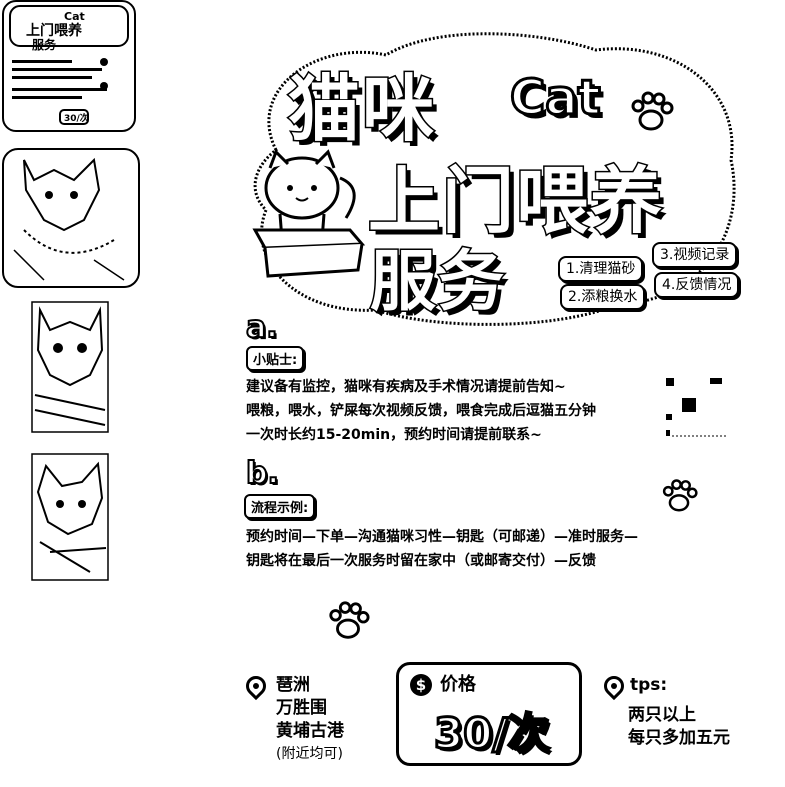 This screenshot has height=787, width=785. Describe the element at coordinates (293, 685) in the screenshot. I see `location-line-1: 琶洲` at that location.